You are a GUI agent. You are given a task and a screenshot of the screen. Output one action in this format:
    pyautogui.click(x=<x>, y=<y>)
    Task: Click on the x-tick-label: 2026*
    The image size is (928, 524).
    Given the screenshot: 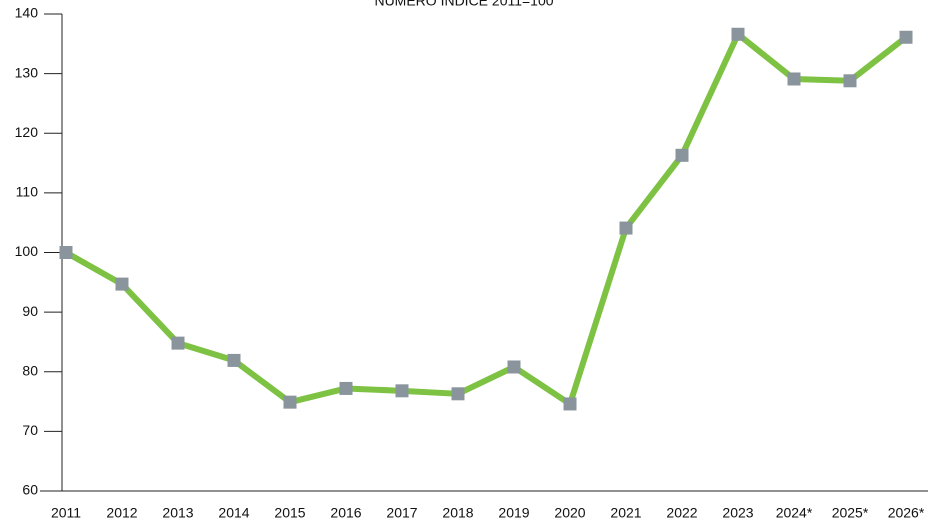 What is the action you would take?
    pyautogui.click(x=906, y=513)
    